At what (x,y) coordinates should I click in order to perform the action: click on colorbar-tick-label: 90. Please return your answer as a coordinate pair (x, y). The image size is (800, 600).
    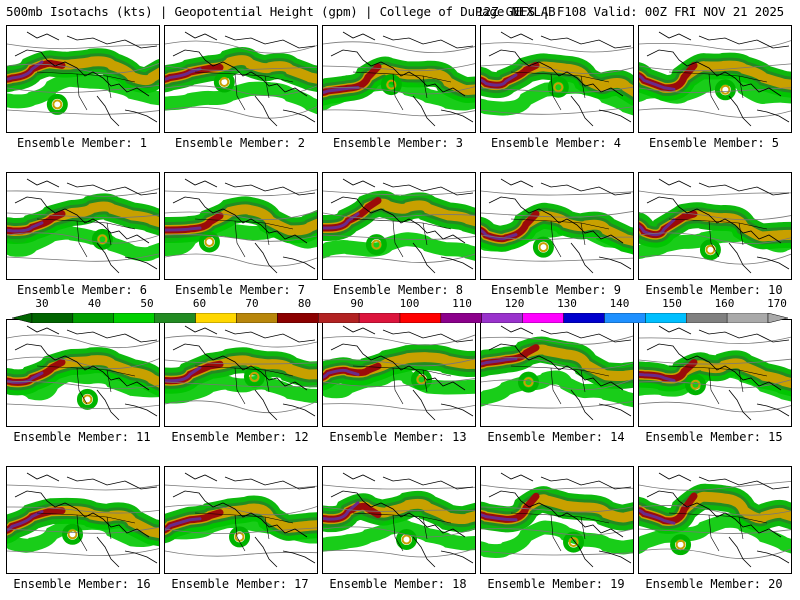
    Looking at the image, I should click on (357, 303).